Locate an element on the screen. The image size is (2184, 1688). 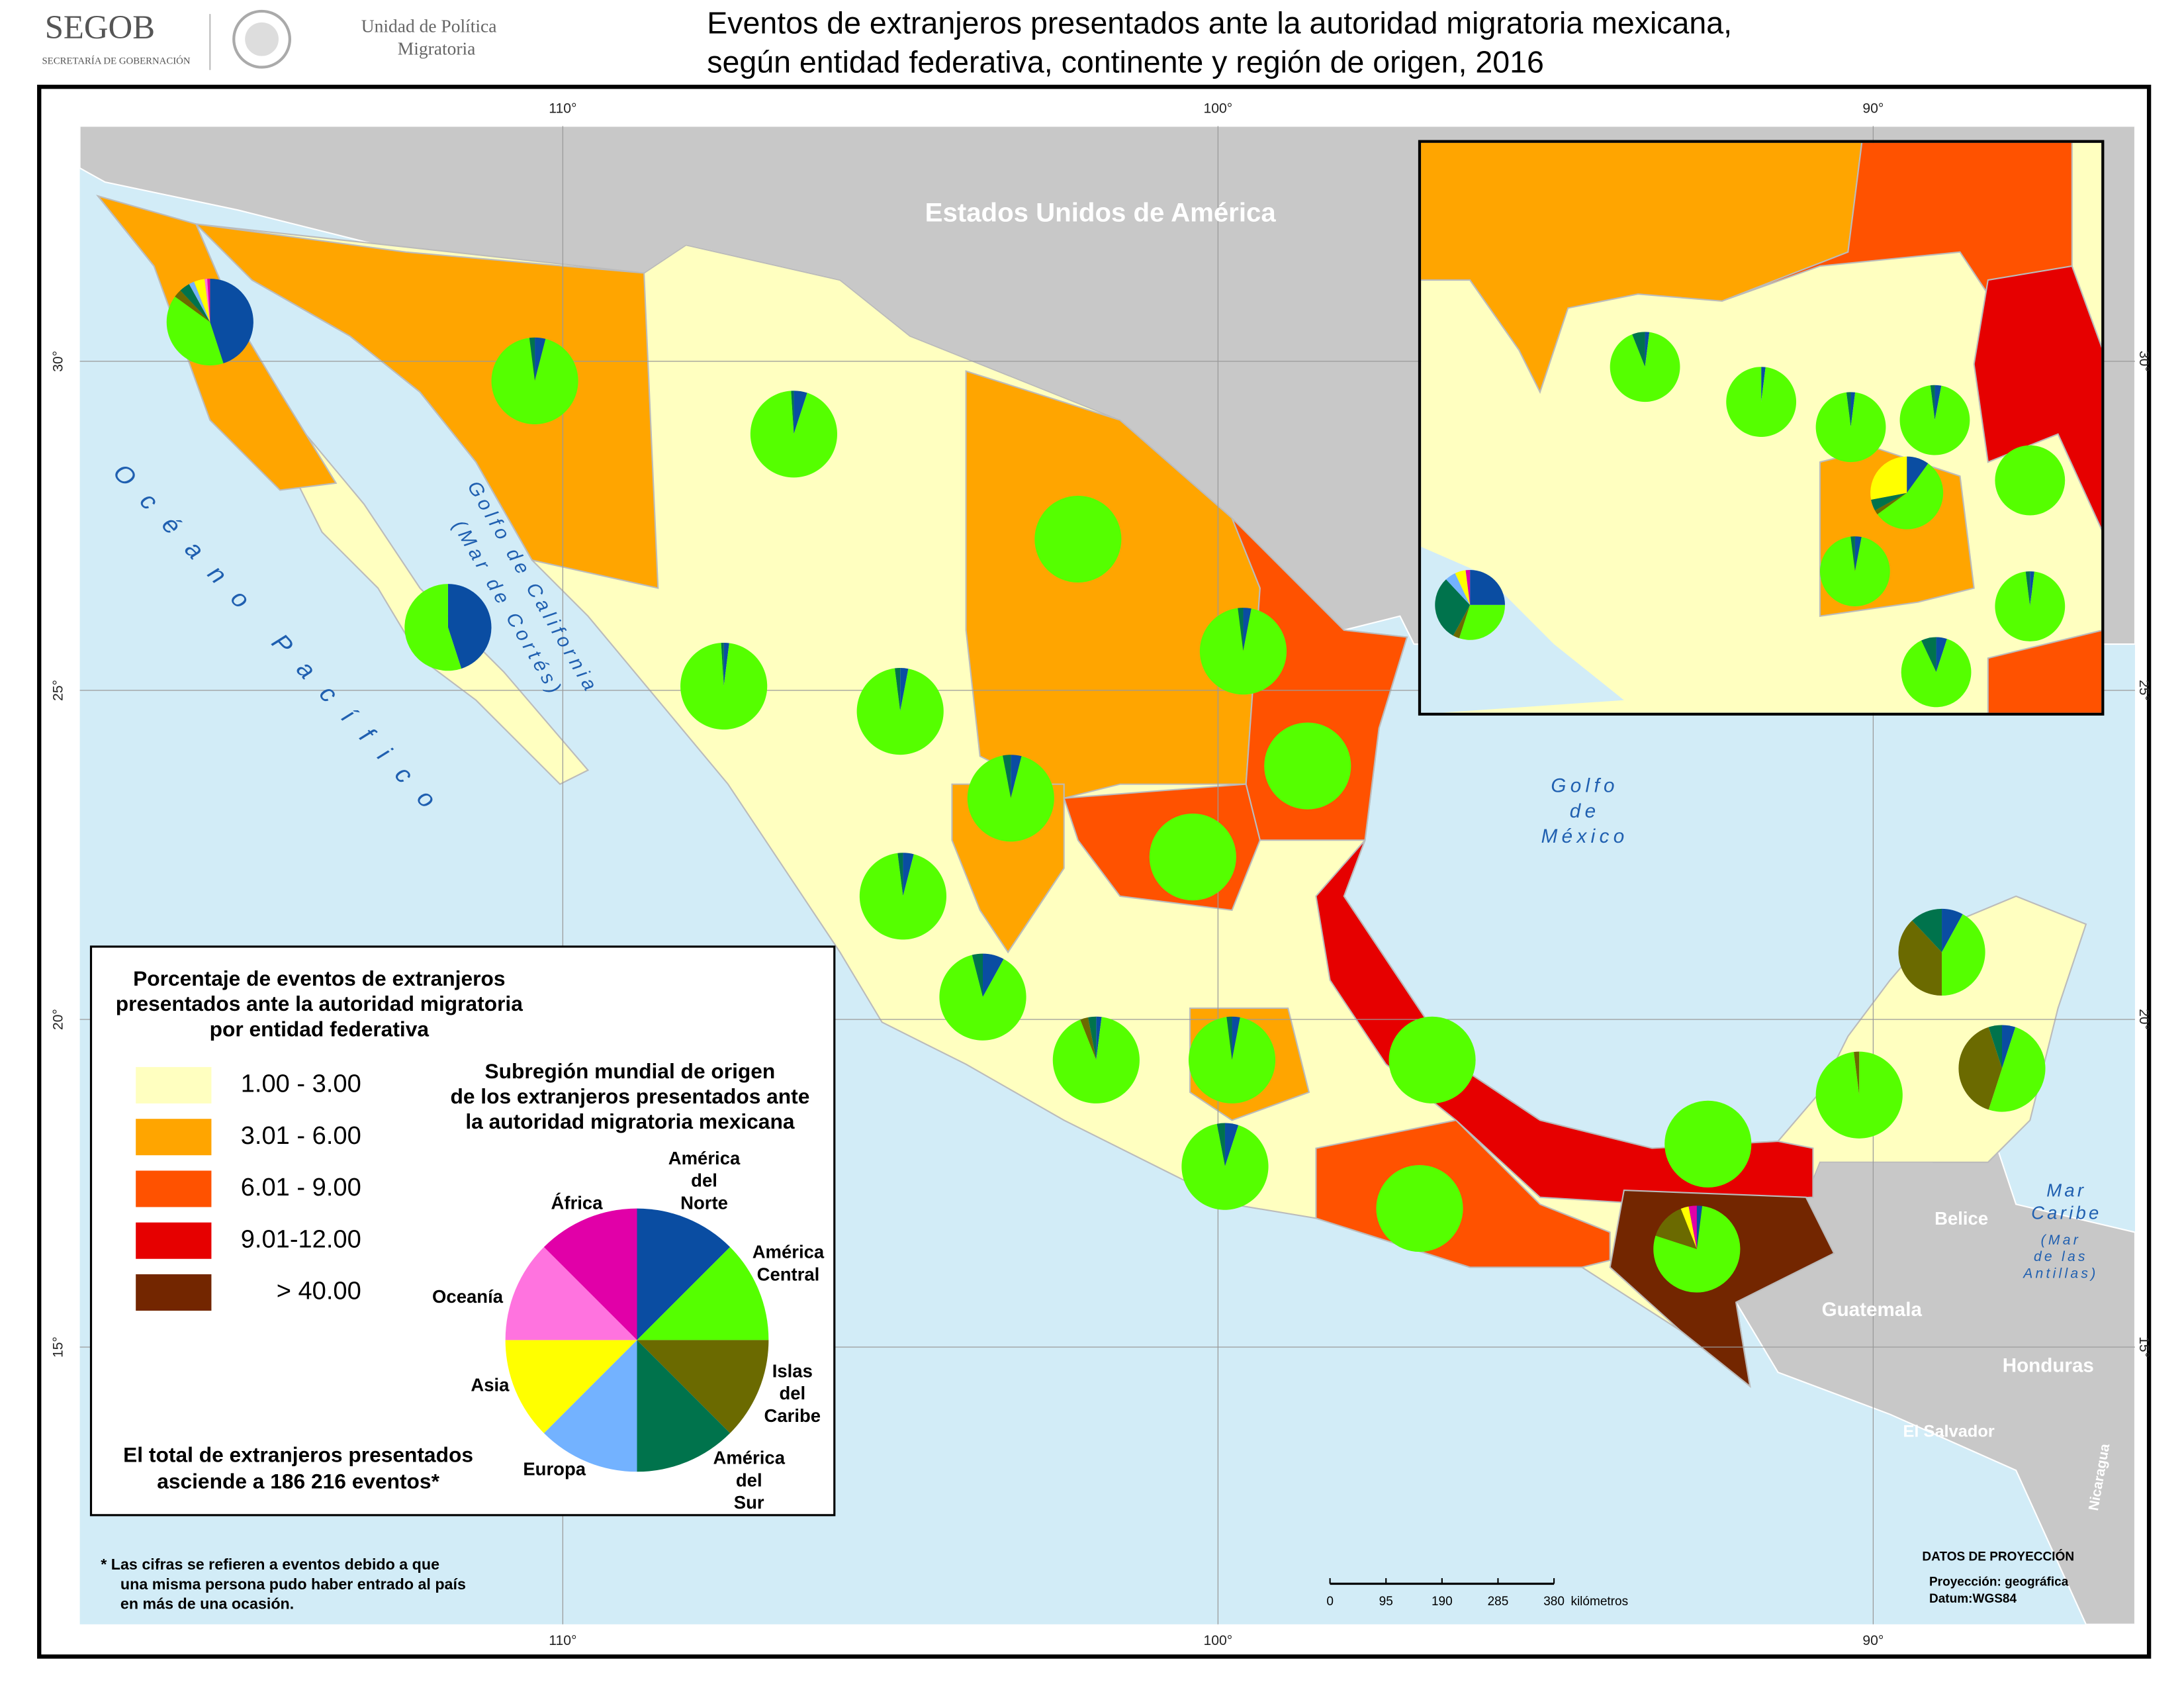
region-label: África is located at coordinates (577, 1203).